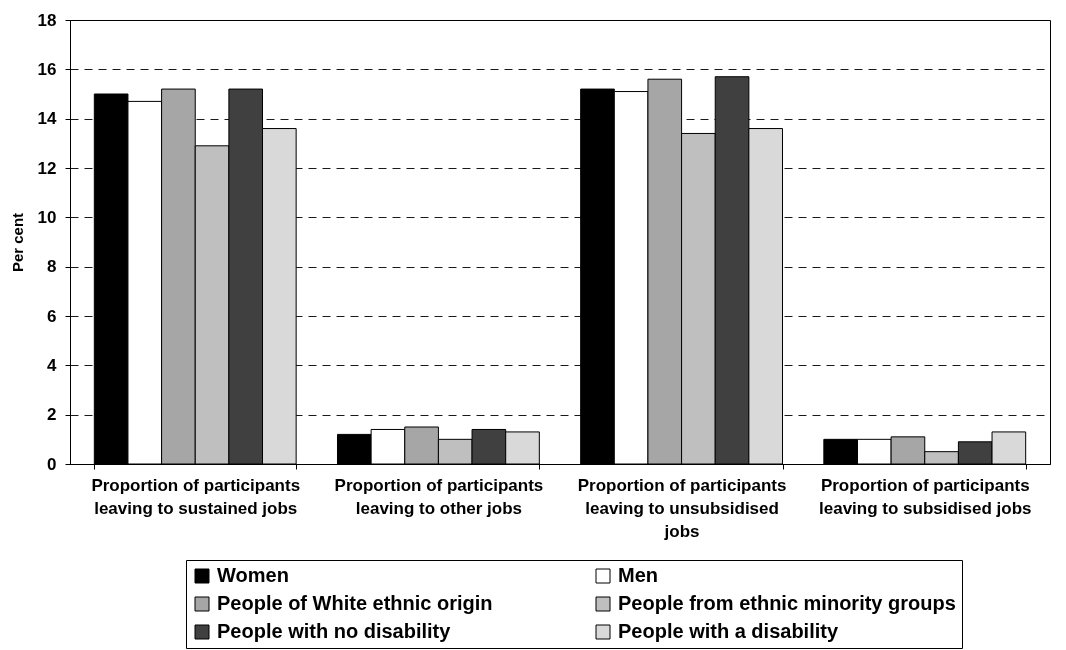  What do you see at coordinates (47, 168) in the screenshot?
I see `y-tick-label: 12` at bounding box center [47, 168].